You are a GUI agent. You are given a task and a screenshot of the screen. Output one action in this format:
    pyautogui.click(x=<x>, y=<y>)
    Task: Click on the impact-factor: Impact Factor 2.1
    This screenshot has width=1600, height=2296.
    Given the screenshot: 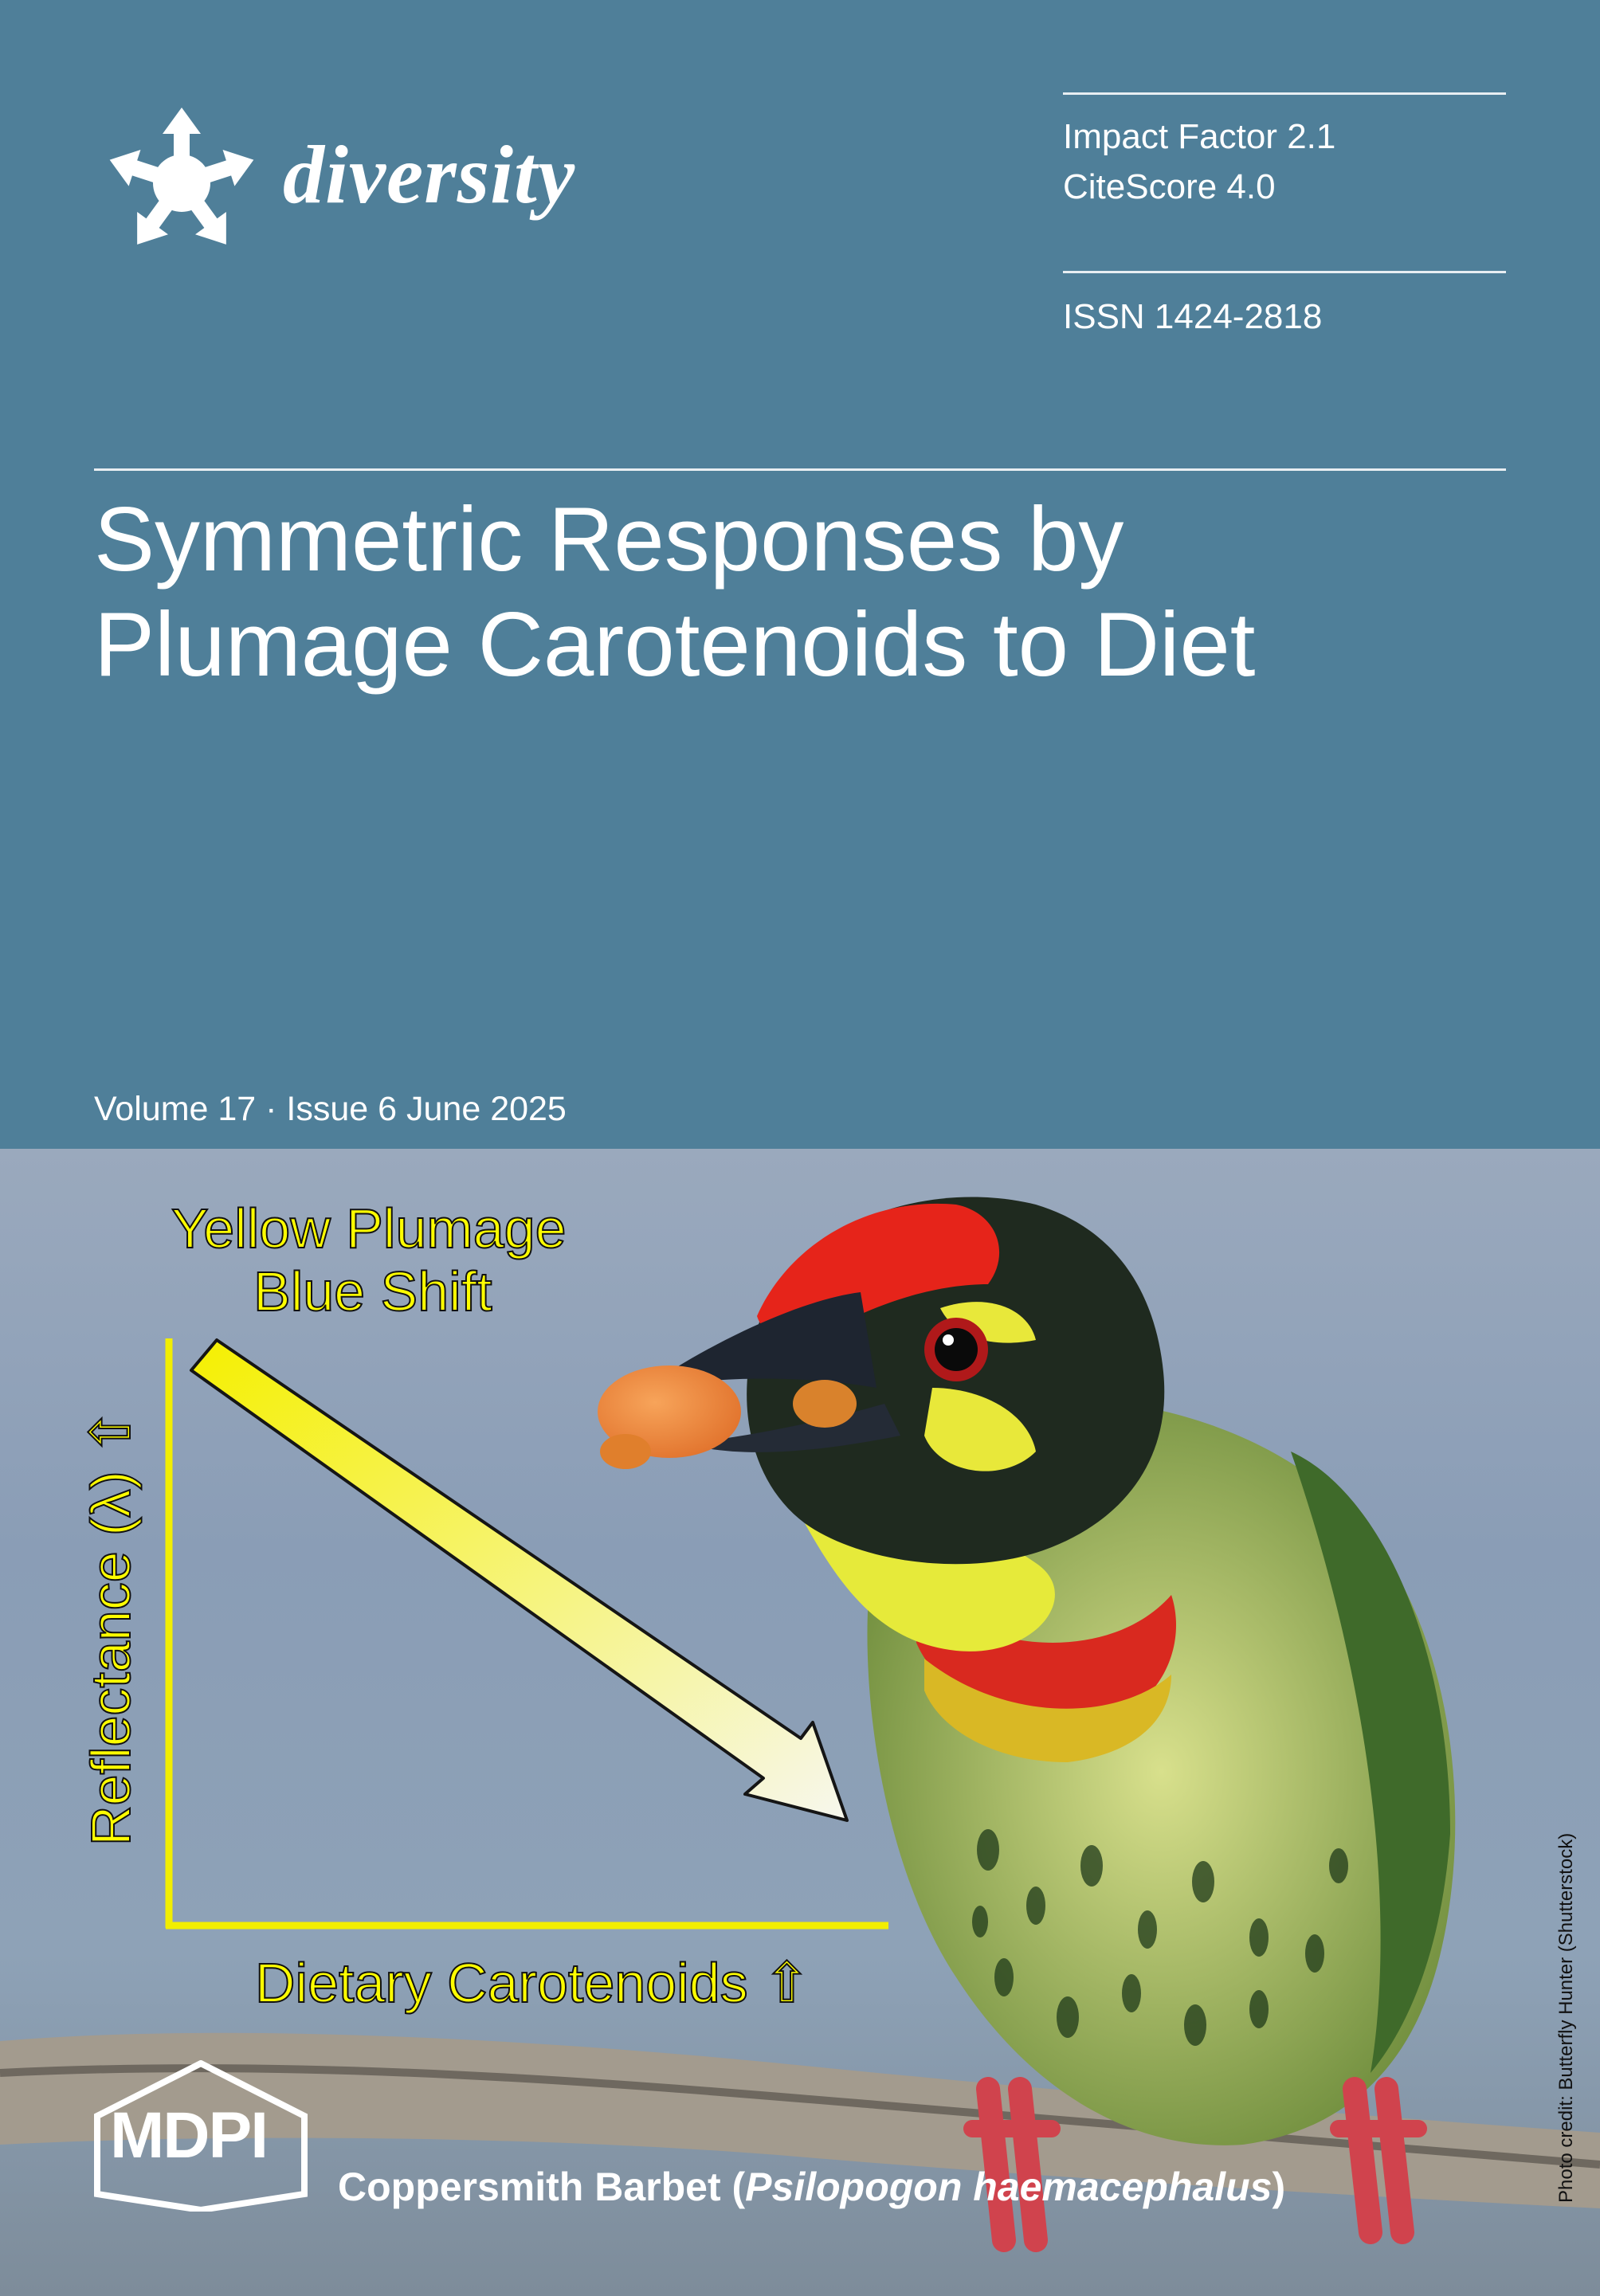 What is the action you would take?
    pyautogui.click(x=1199, y=136)
    